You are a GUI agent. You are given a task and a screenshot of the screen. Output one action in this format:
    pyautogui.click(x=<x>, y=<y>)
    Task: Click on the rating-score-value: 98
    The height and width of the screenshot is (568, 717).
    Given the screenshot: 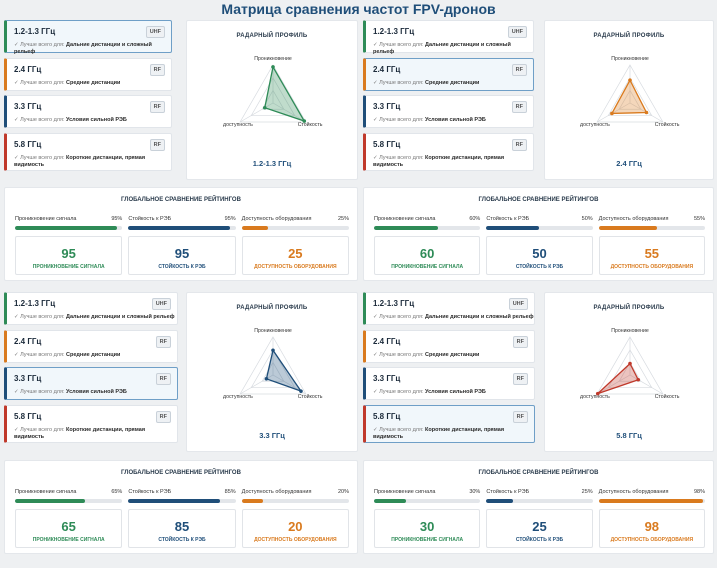 What is the action you would take?
    pyautogui.click(x=652, y=526)
    